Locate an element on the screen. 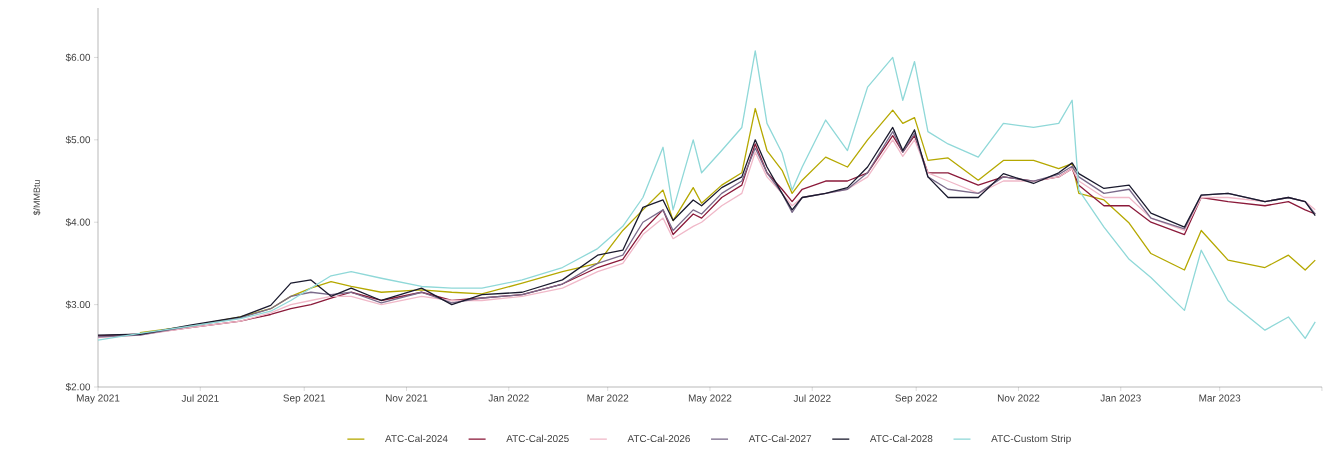 This screenshot has height=465, width=1327. legend-label: ATC-Cal-2025 is located at coordinates (537, 438).